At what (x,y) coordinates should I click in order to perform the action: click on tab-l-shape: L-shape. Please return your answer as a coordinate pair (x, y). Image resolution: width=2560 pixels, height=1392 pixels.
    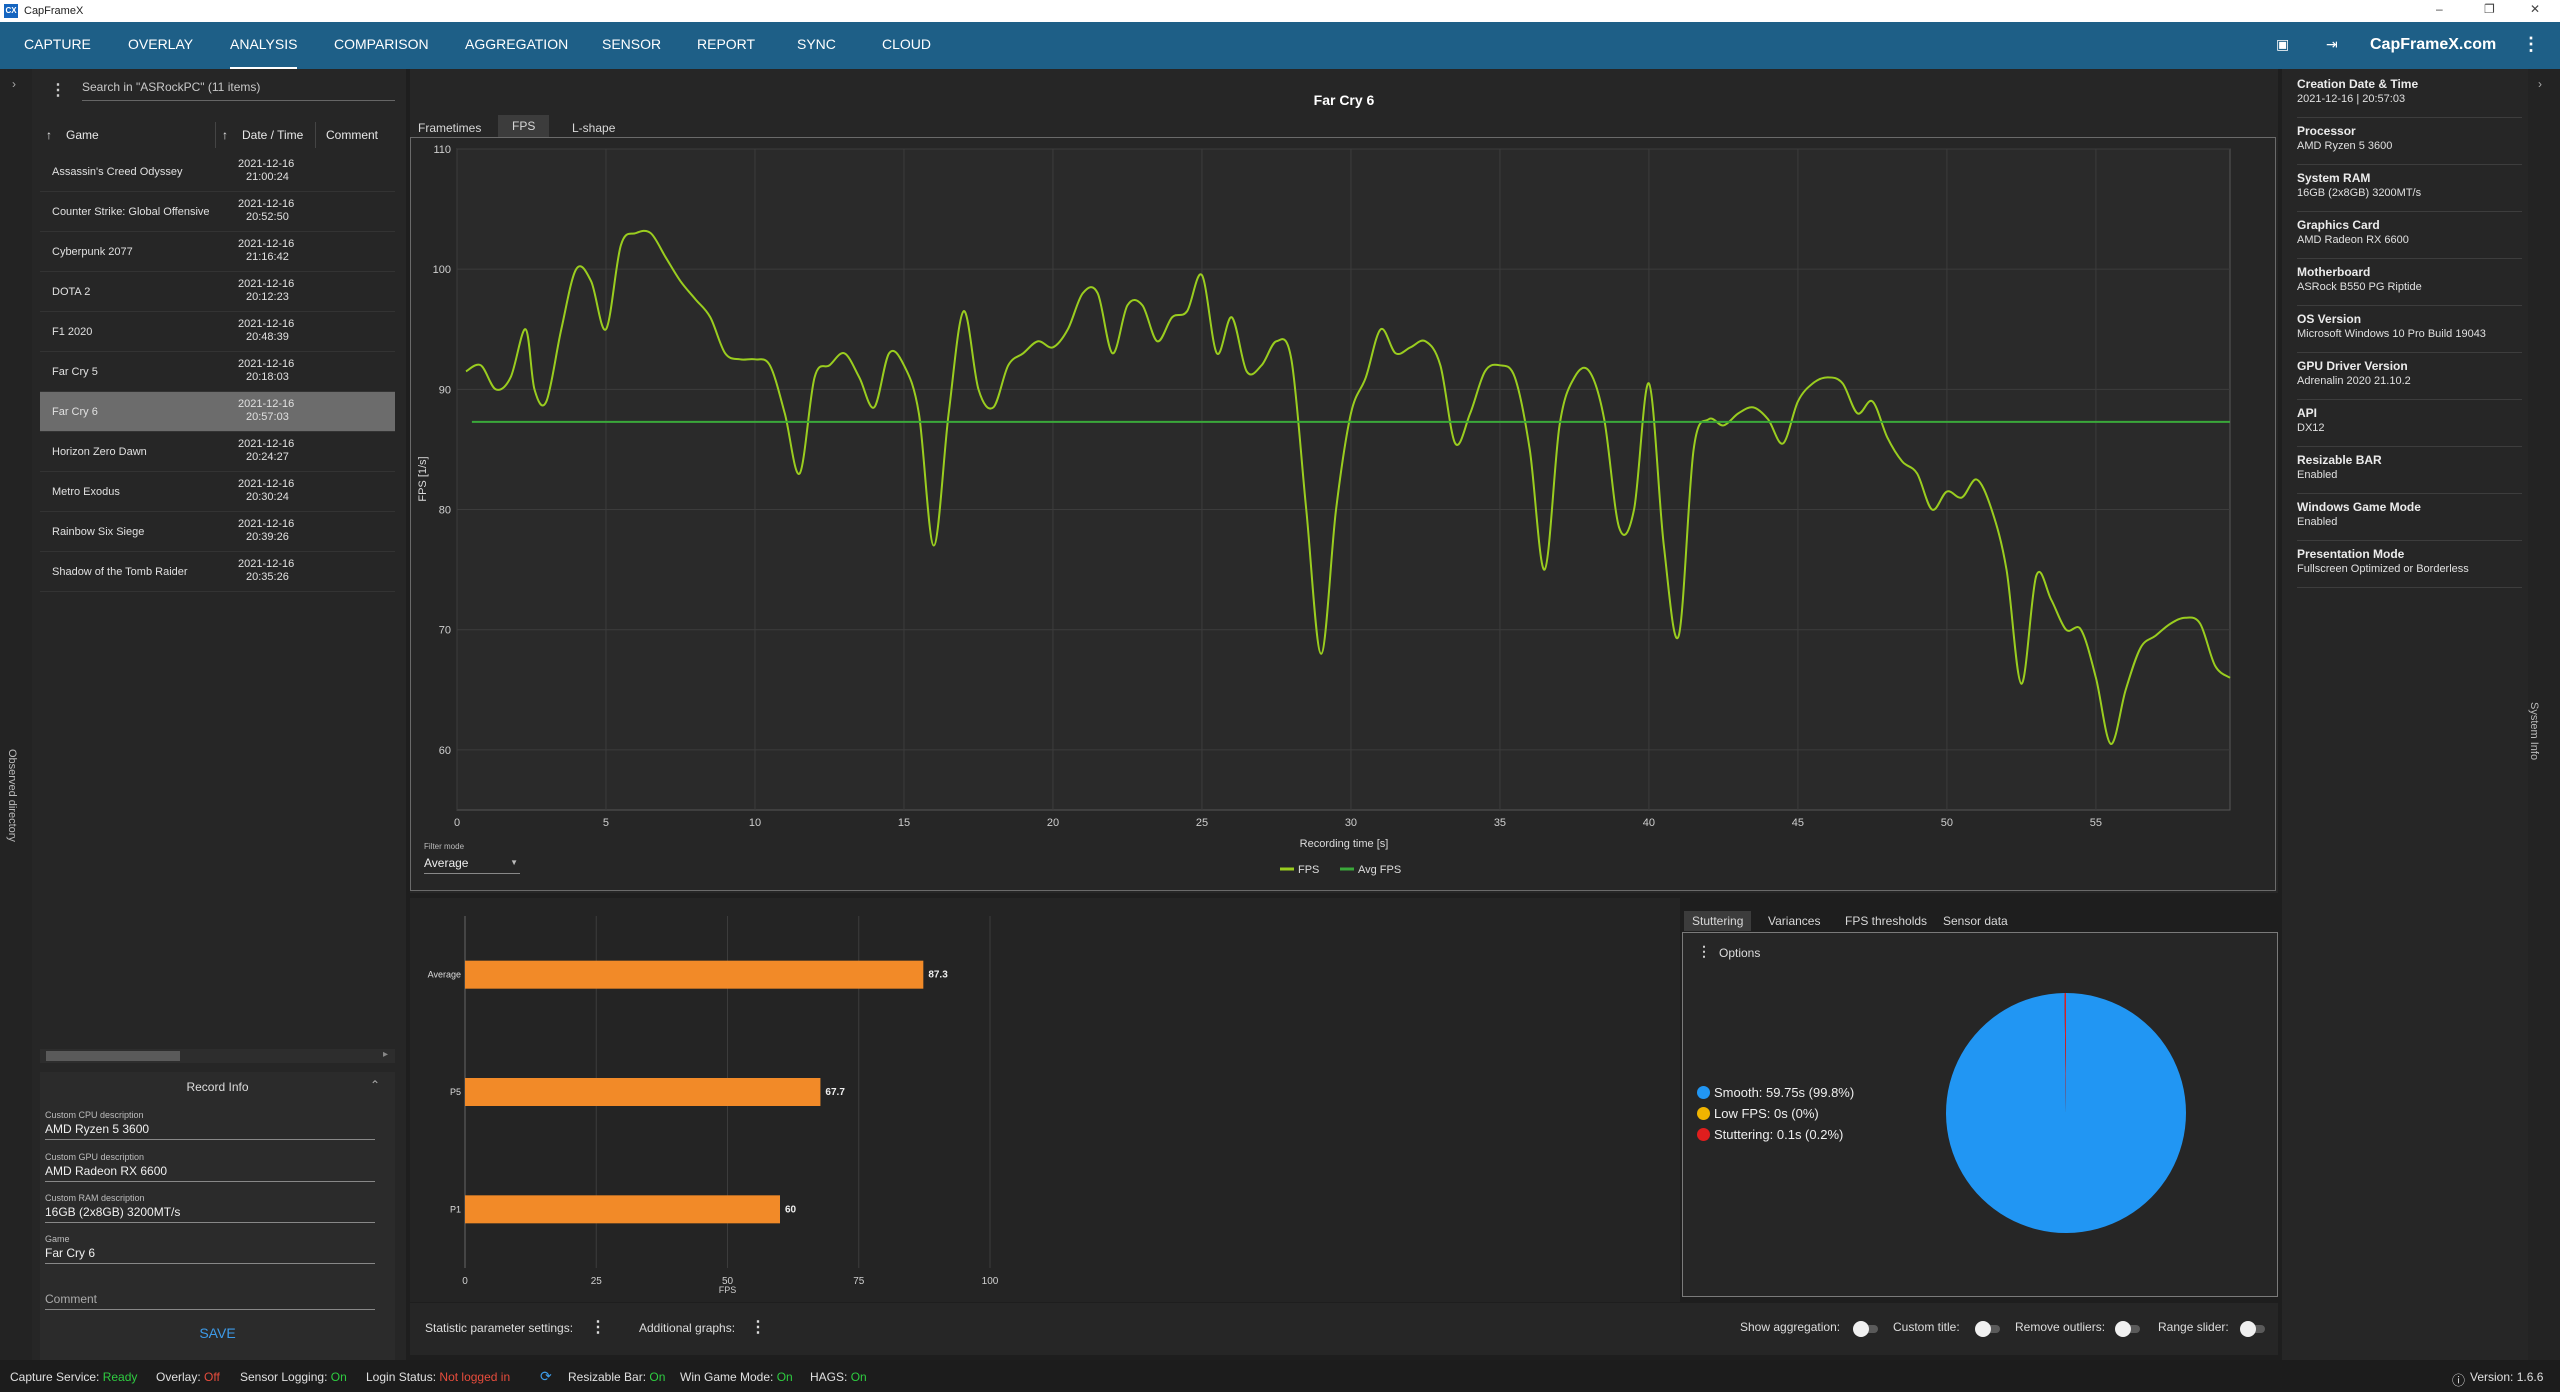
    Looking at the image, I should click on (594, 128).